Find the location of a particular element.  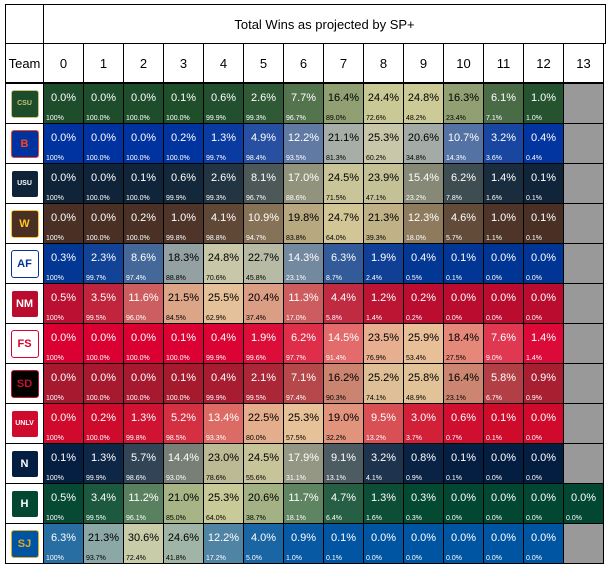

win-probability-cell: 1.3% 1.6% is located at coordinates (383, 503).